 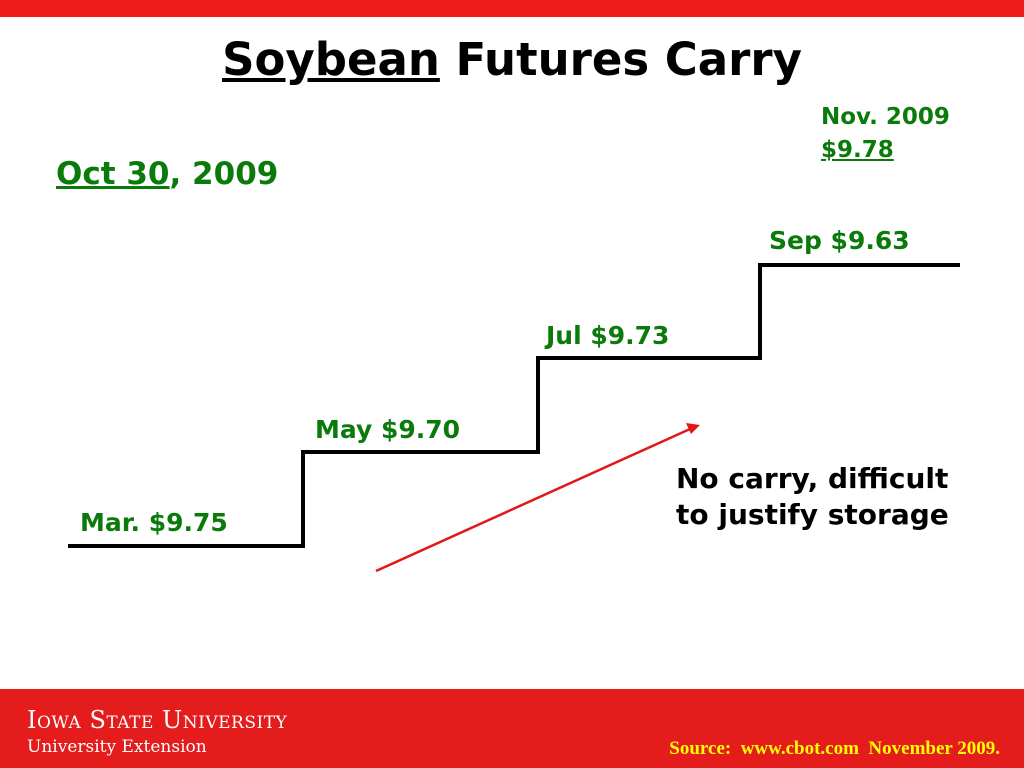 What do you see at coordinates (812, 514) in the screenshot?
I see `carry-note-line2: to justify storage` at bounding box center [812, 514].